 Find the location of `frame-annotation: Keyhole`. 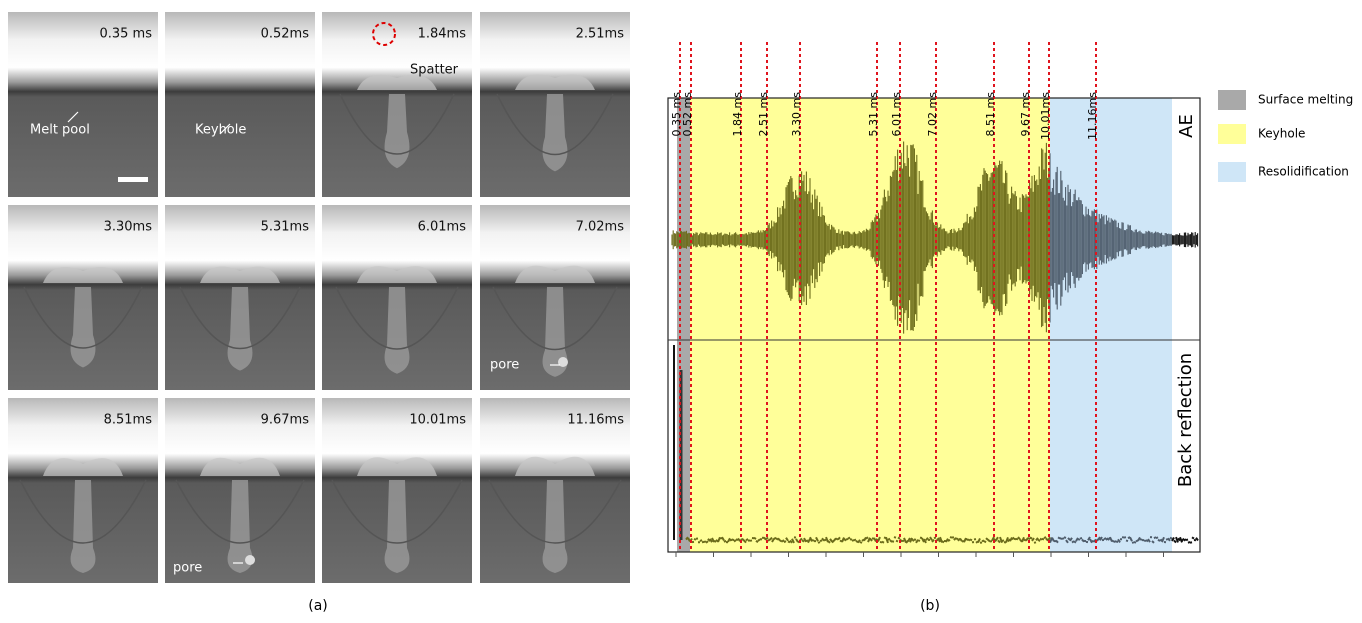

frame-annotation: Keyhole is located at coordinates (220, 130).